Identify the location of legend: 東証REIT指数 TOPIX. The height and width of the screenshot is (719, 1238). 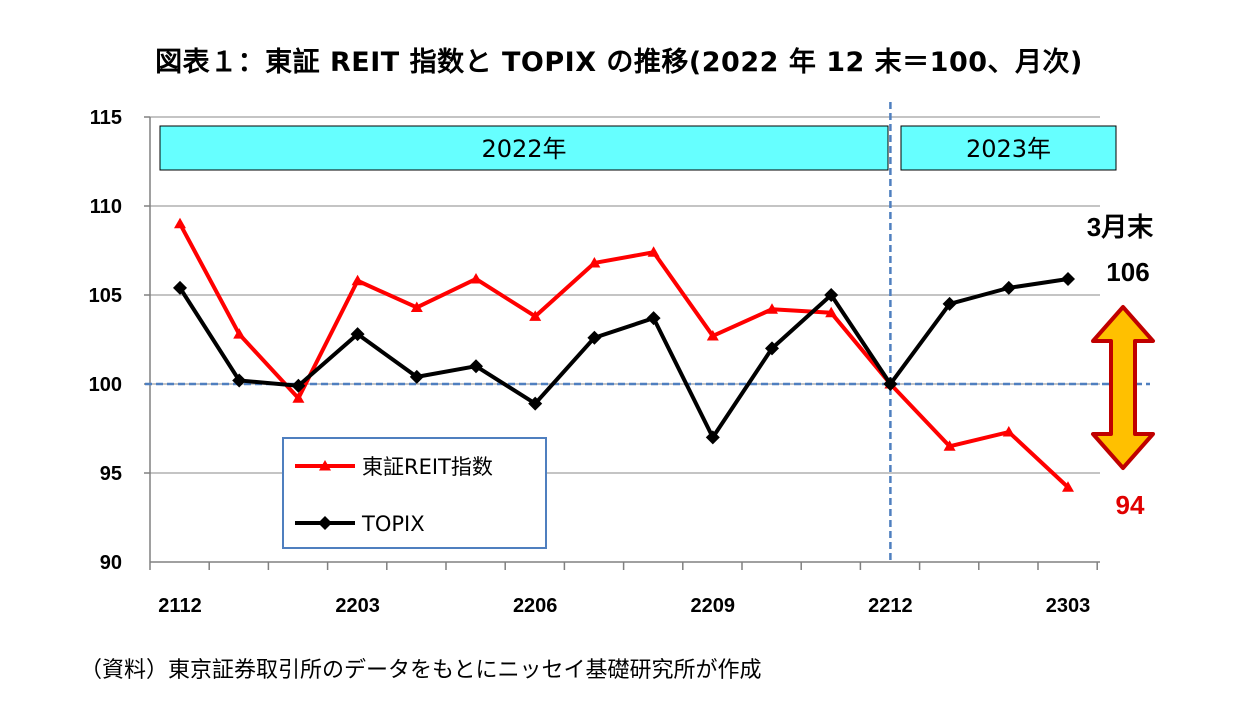
(414, 493).